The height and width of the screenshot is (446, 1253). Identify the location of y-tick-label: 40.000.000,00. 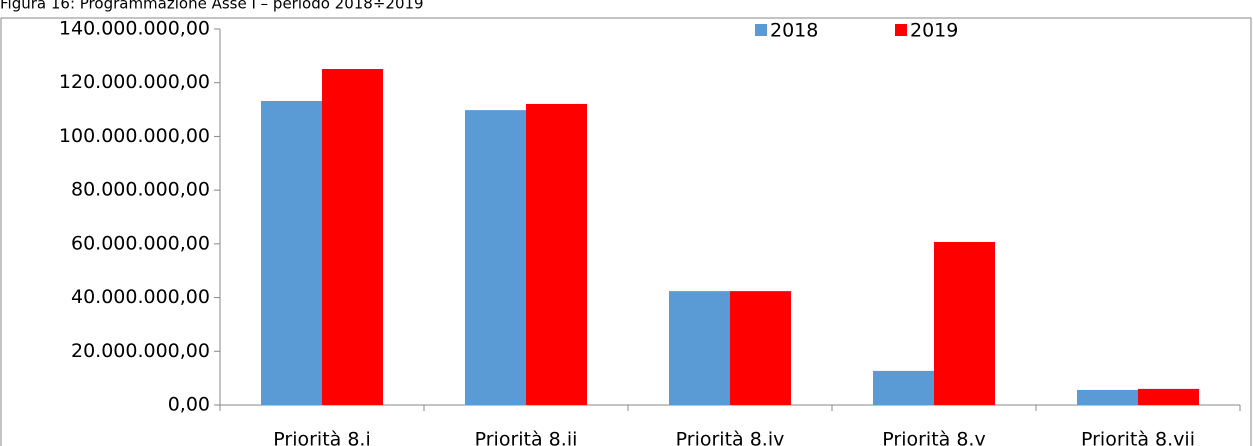
(140, 297).